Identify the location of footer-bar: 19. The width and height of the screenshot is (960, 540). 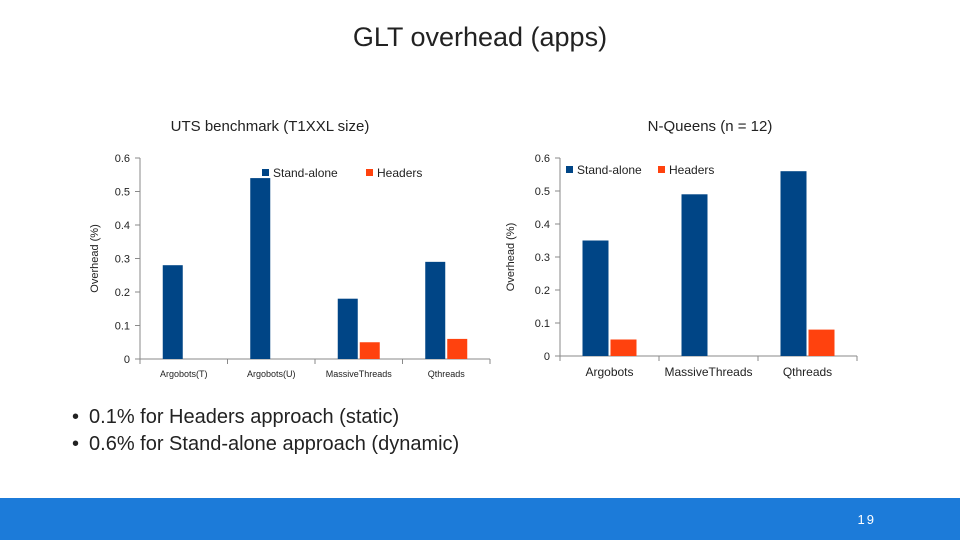
(480, 519).